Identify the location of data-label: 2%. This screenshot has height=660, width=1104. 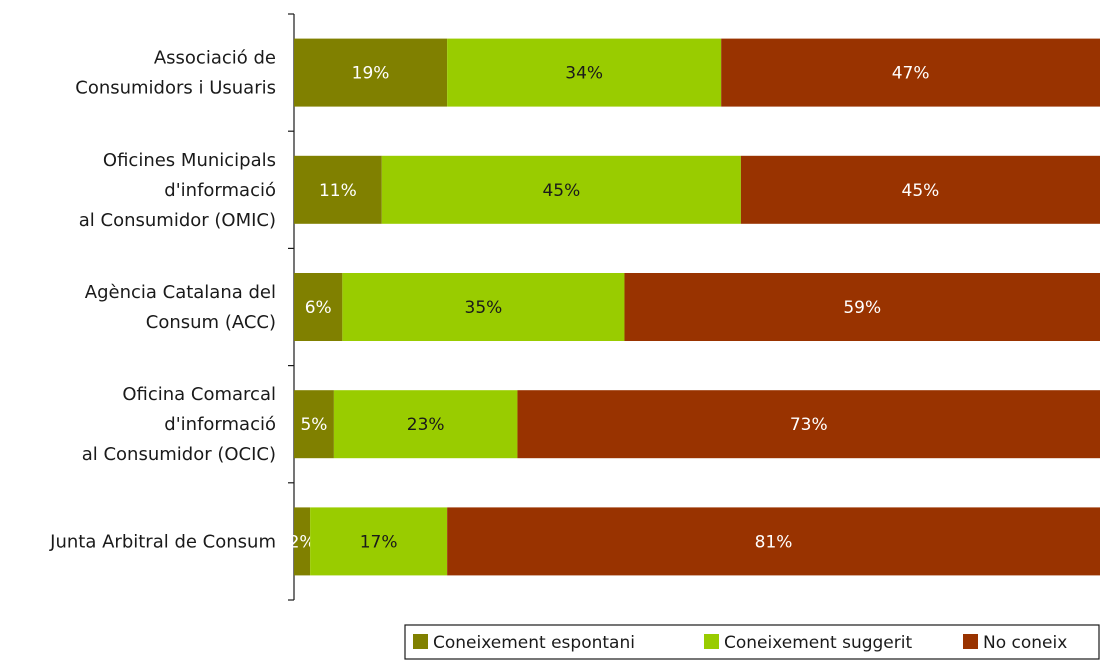
(302, 542).